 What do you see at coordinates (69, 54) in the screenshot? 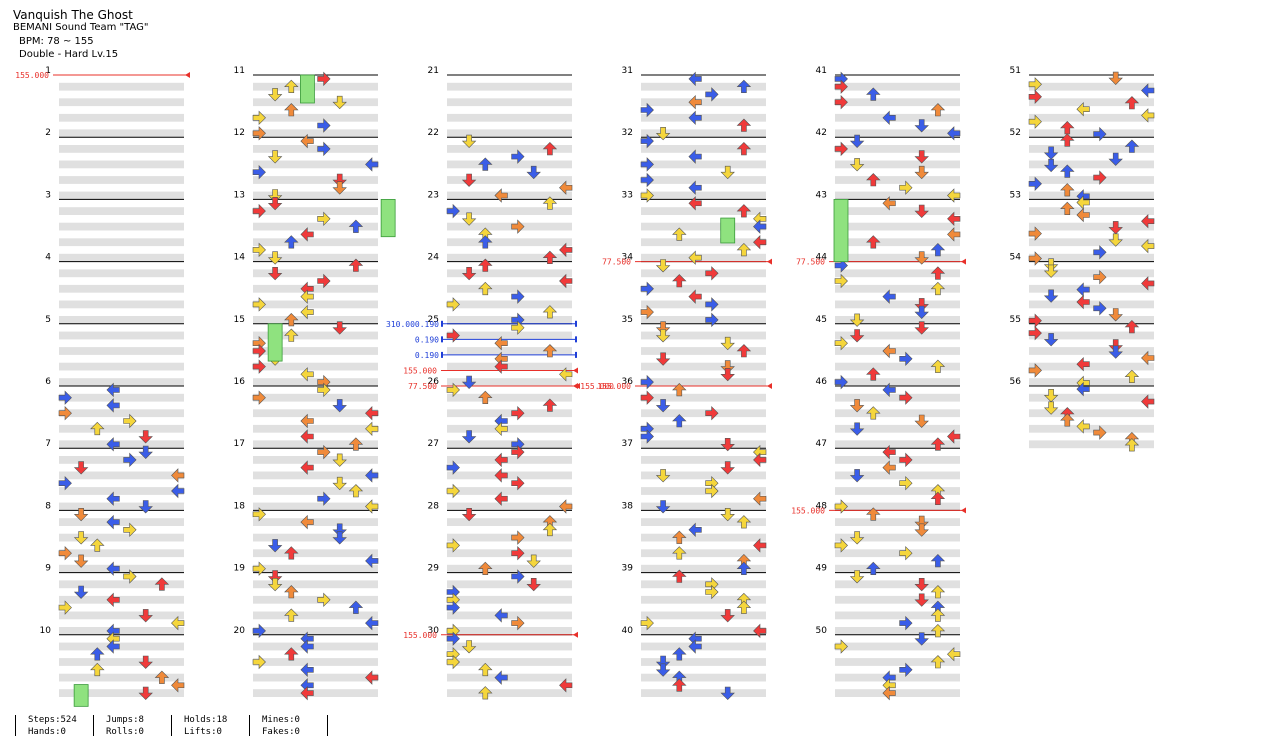
I see `song-difficulty: Double - Hard Lv.15` at bounding box center [69, 54].